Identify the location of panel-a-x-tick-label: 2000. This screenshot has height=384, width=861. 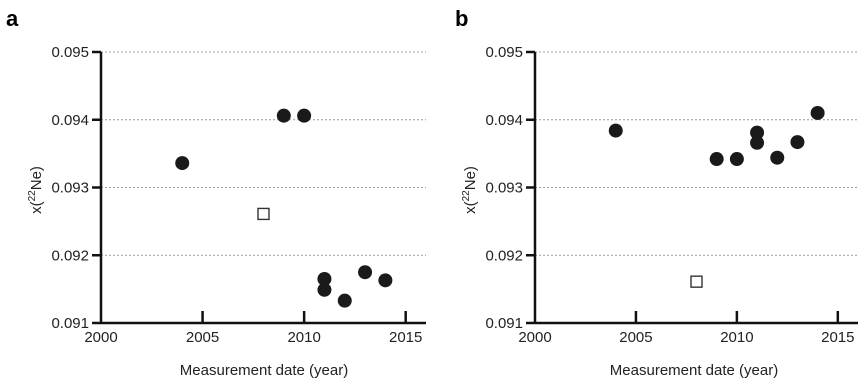
(100, 337).